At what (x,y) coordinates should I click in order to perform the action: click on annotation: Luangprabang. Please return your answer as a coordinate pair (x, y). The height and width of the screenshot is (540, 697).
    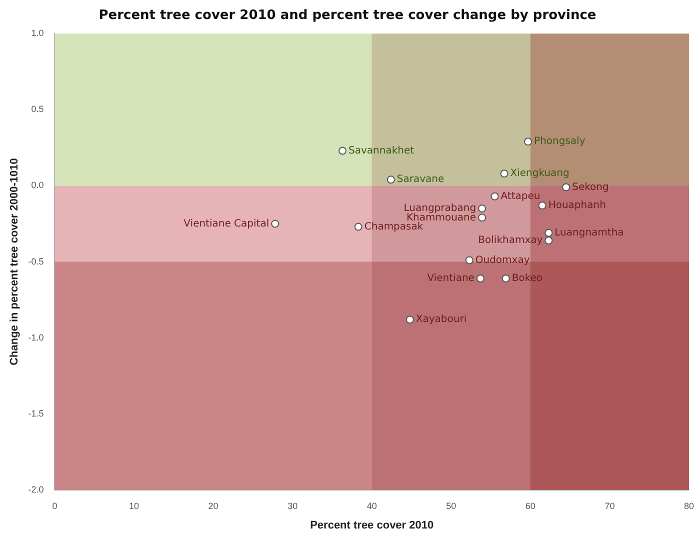
    Looking at the image, I should click on (440, 208).